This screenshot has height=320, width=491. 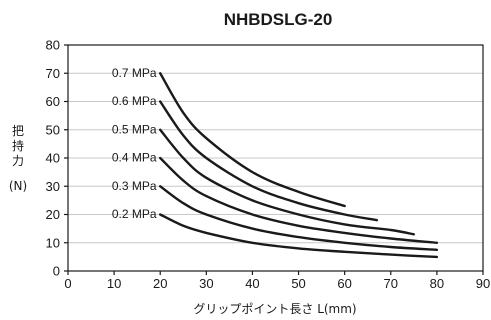 I want to click on series-line-03-mpa, so click(x=299, y=218).